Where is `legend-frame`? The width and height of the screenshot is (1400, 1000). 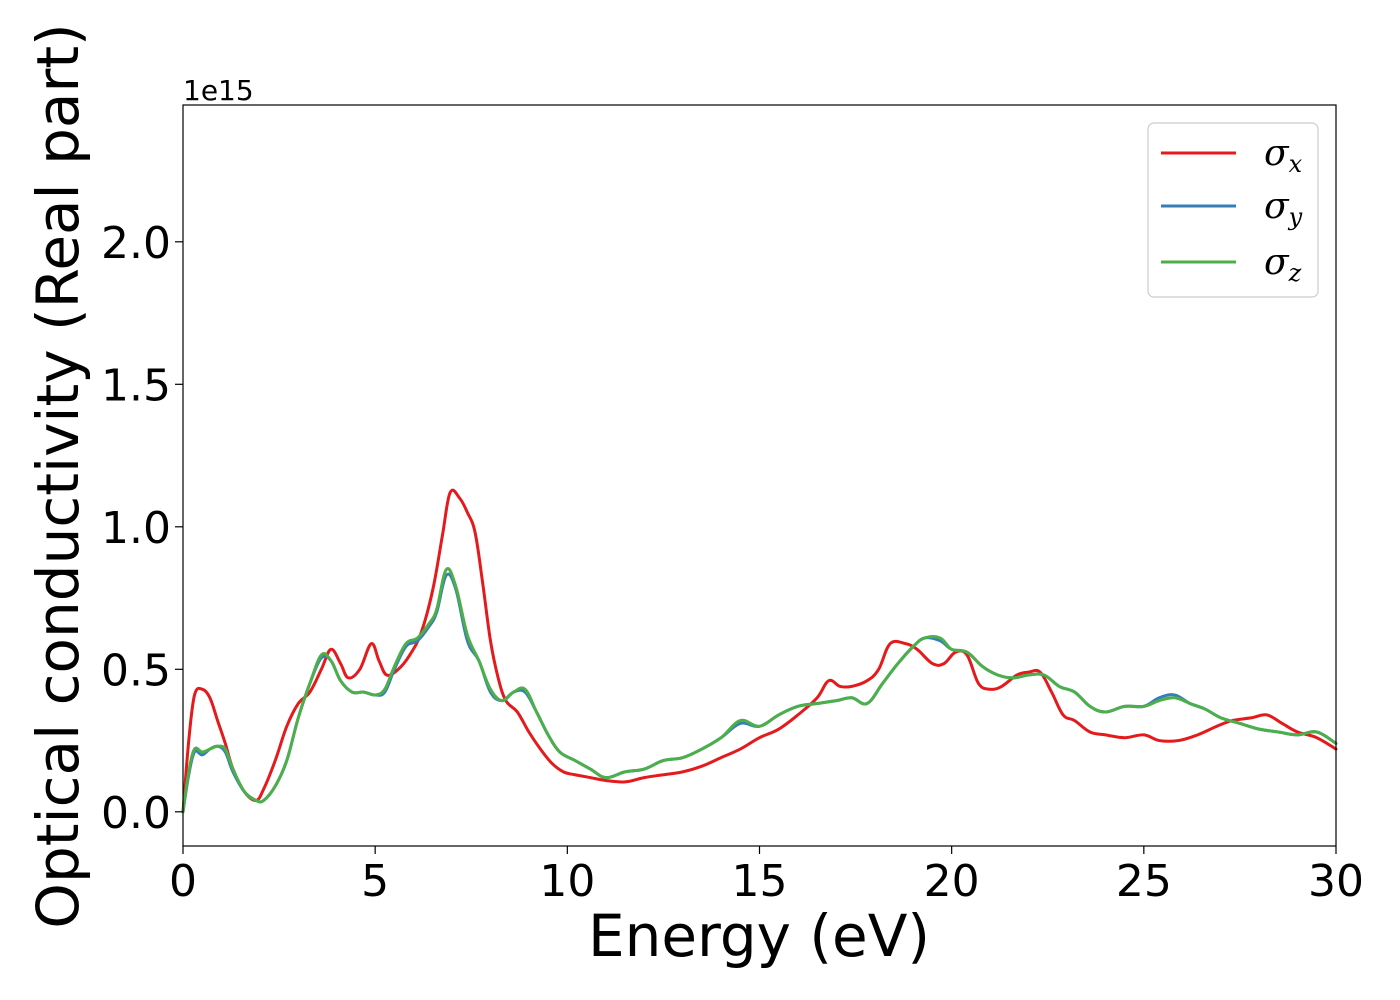 legend-frame is located at coordinates (1233, 210).